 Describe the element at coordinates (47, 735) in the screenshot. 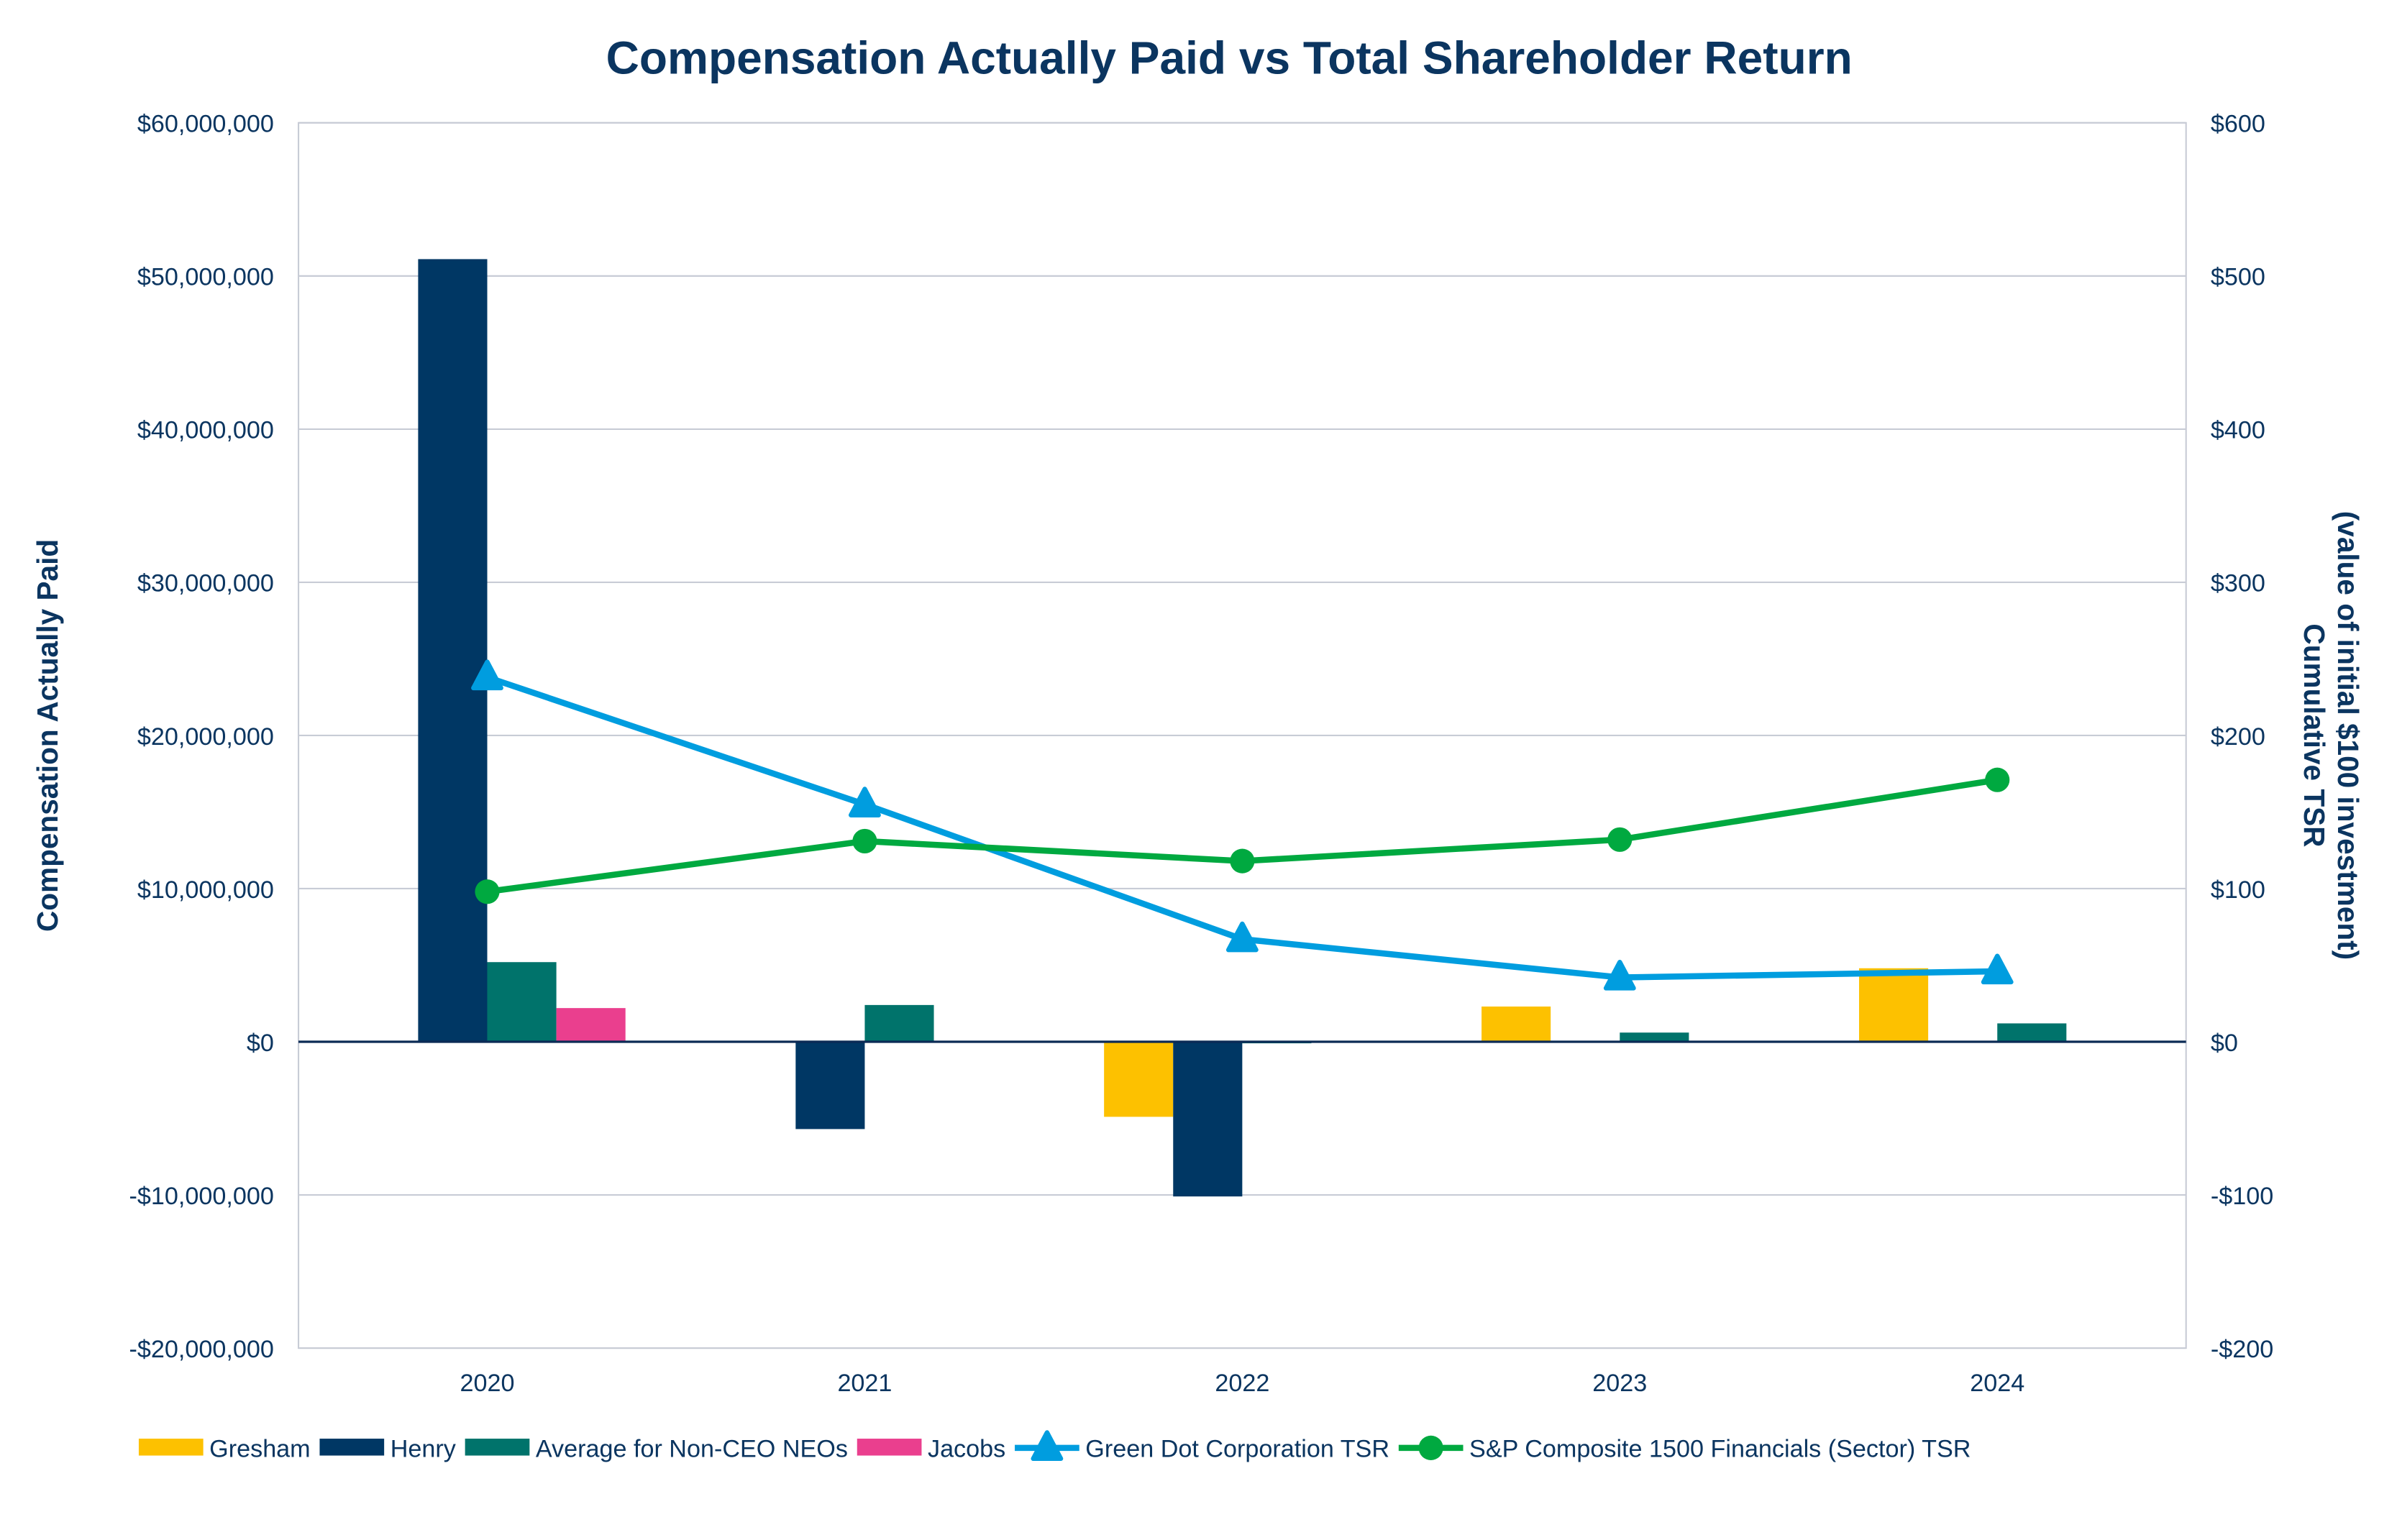

I see `y-axis-label: Compensation Actually Paid` at that location.